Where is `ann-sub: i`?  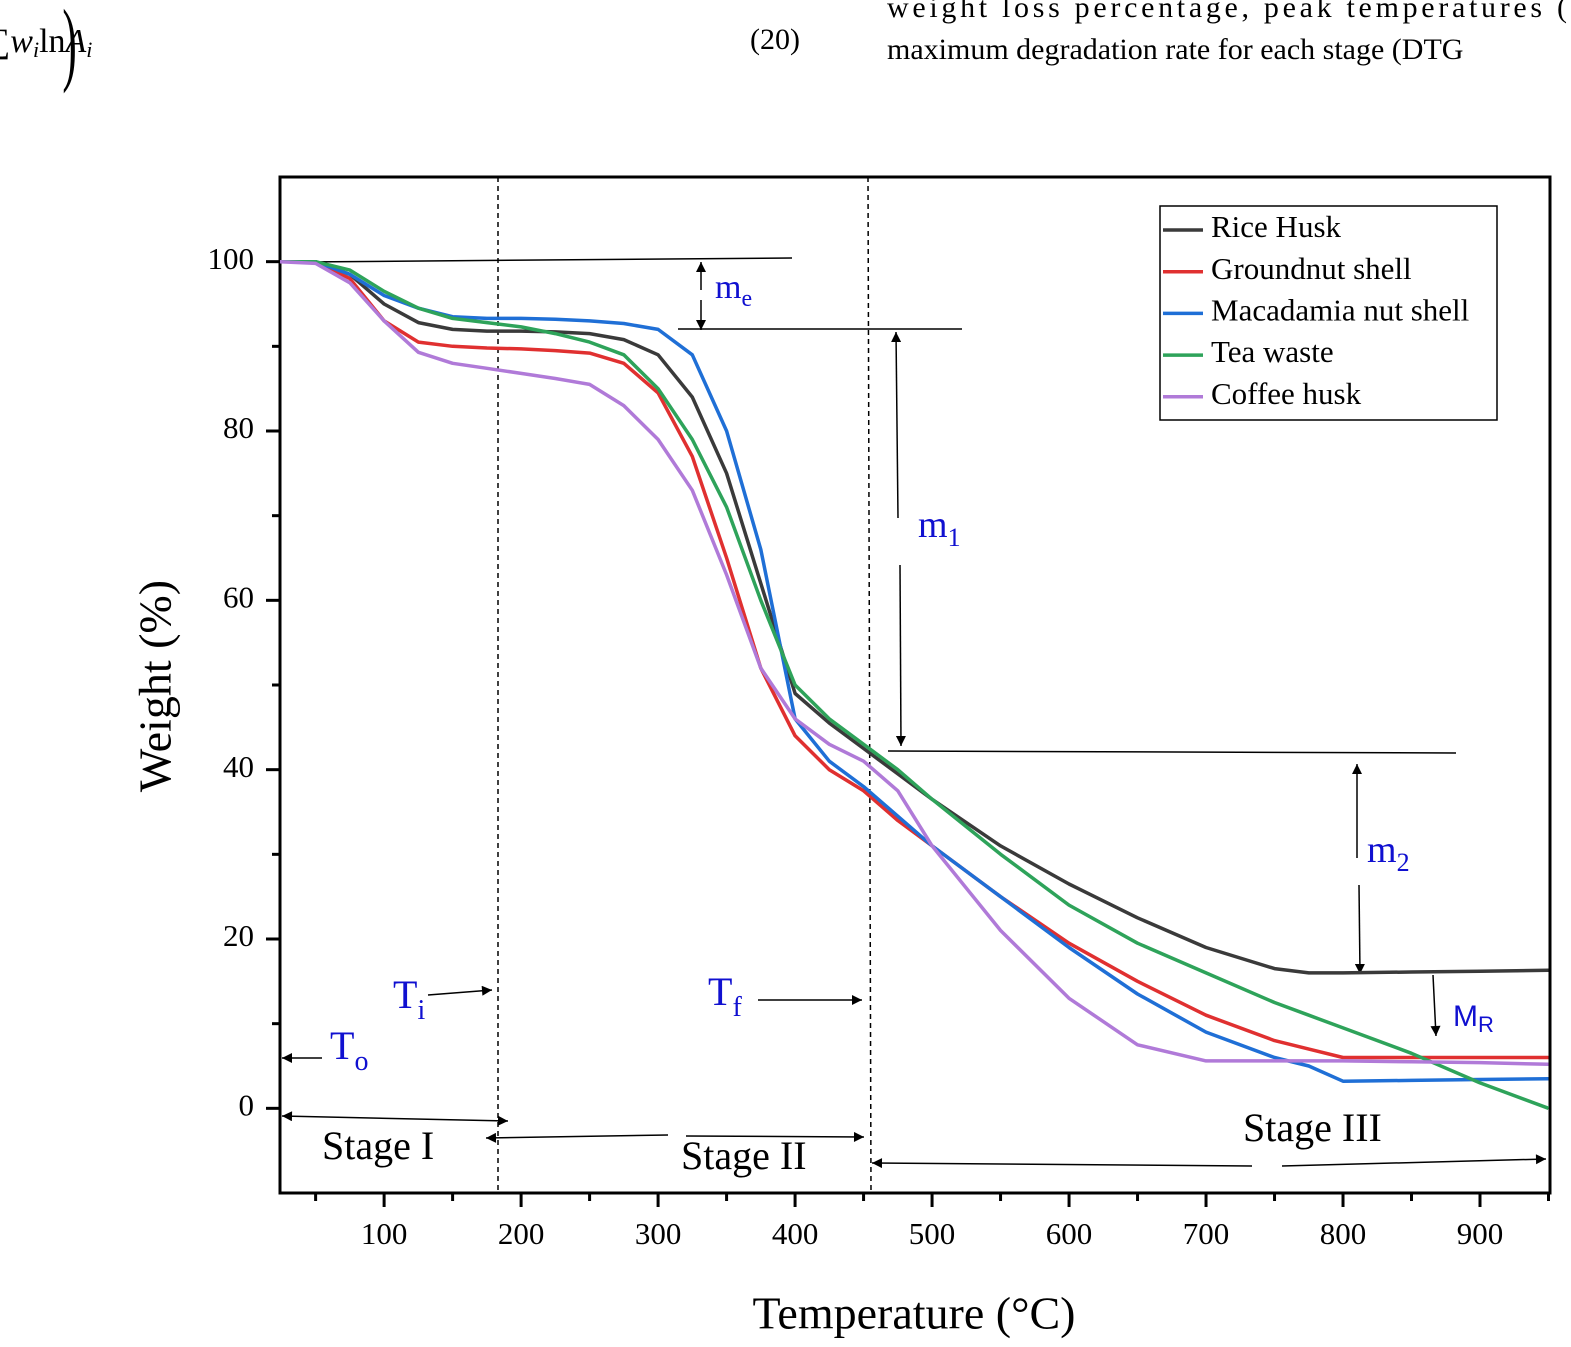
ann-sub: i is located at coordinates (421, 1010).